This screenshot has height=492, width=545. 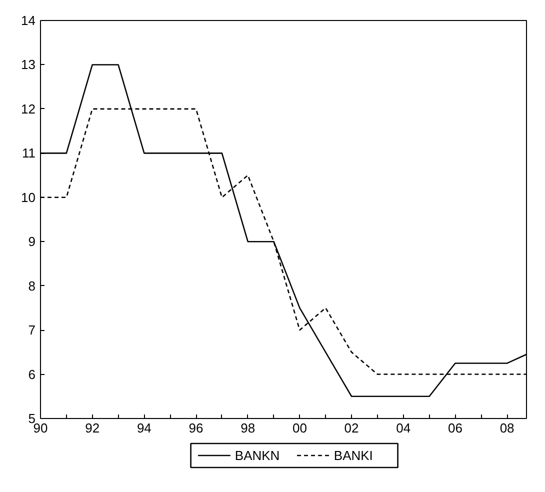 I want to click on x-tick-label: 94, so click(x=144, y=428).